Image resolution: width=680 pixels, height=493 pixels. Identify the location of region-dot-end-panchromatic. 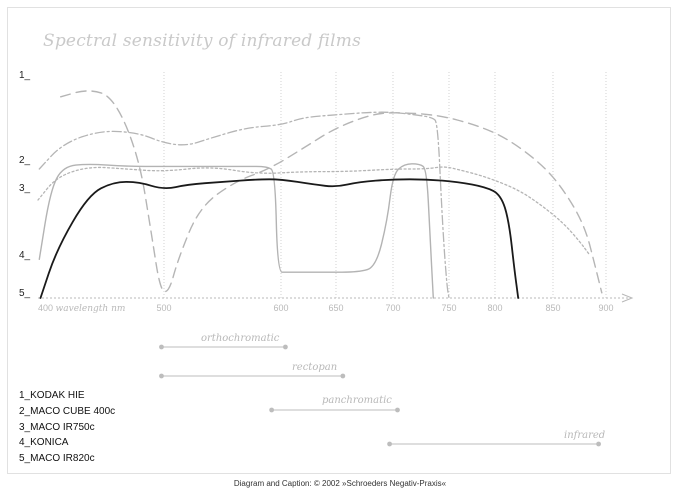
(397, 410).